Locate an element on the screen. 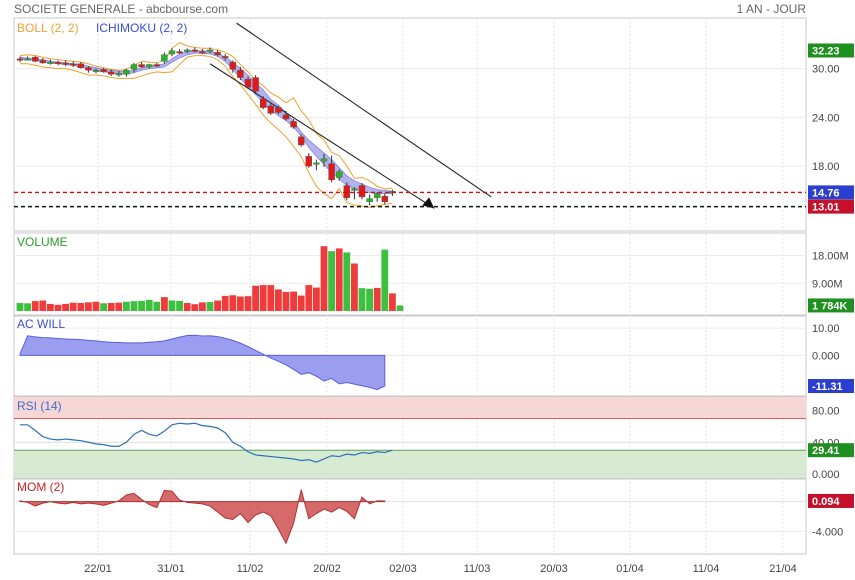 The image size is (855, 580). acwill-title: AC WILL is located at coordinates (41, 324).